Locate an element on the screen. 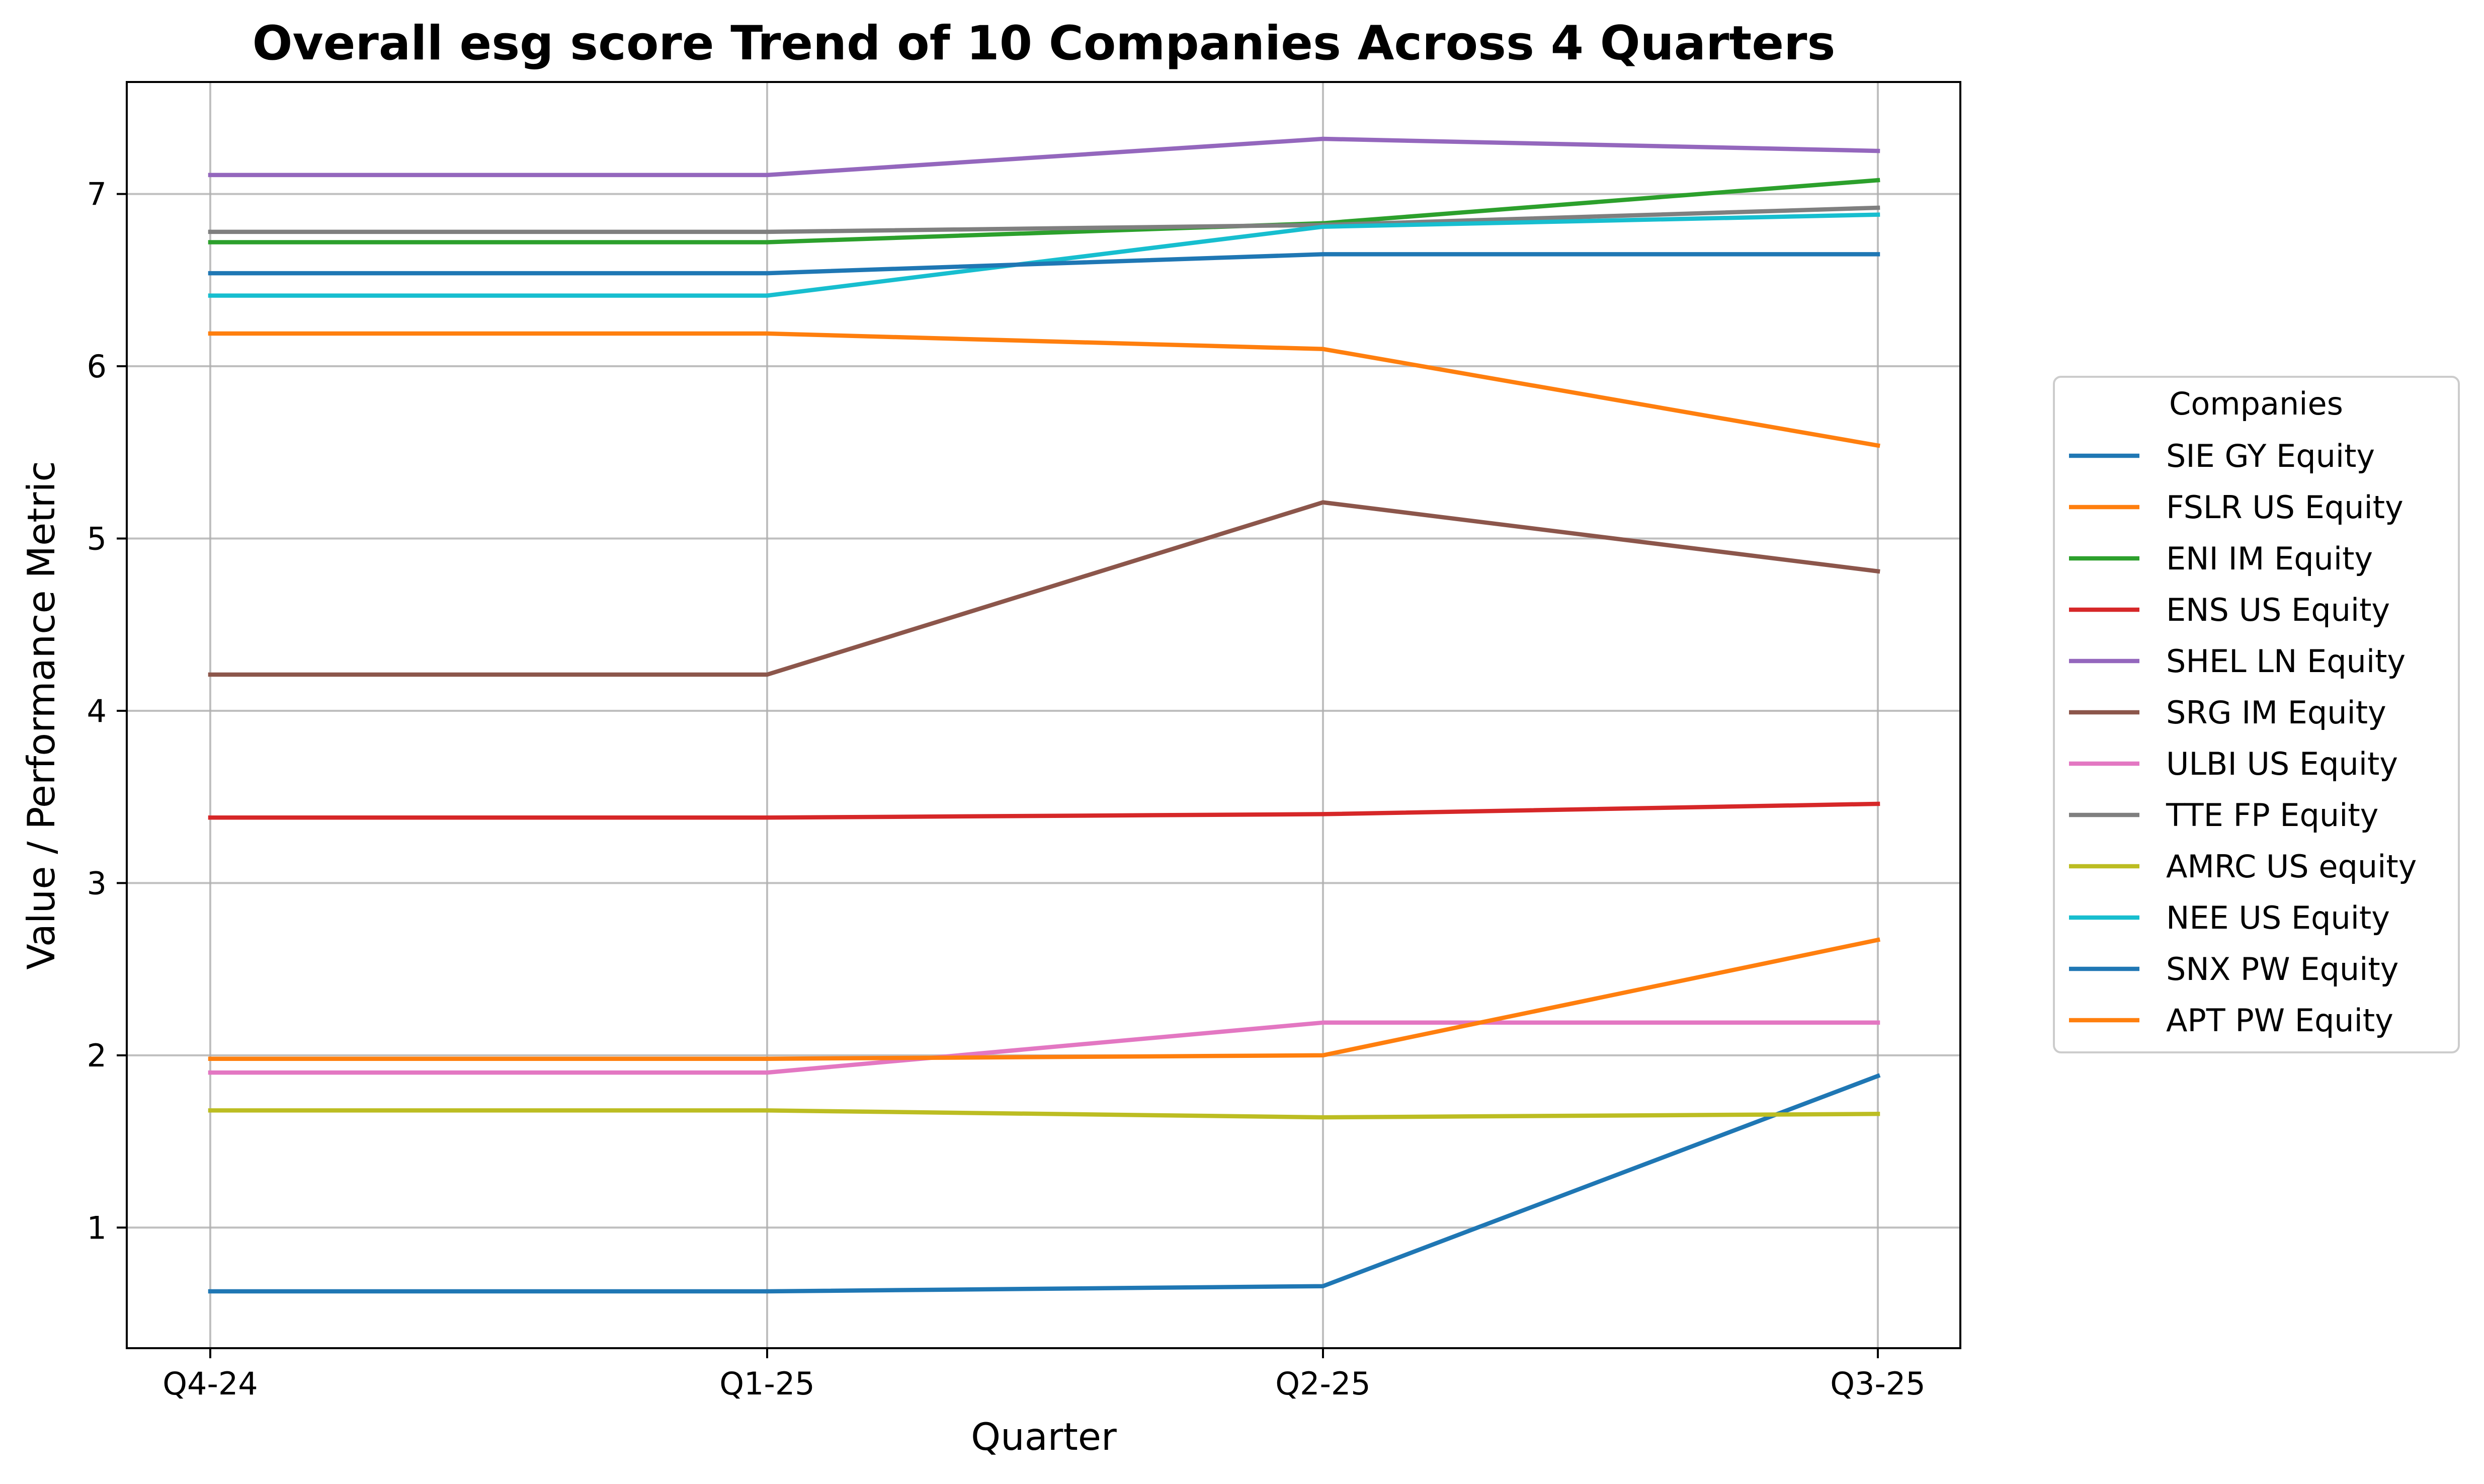  legend-box is located at coordinates (2256, 714).